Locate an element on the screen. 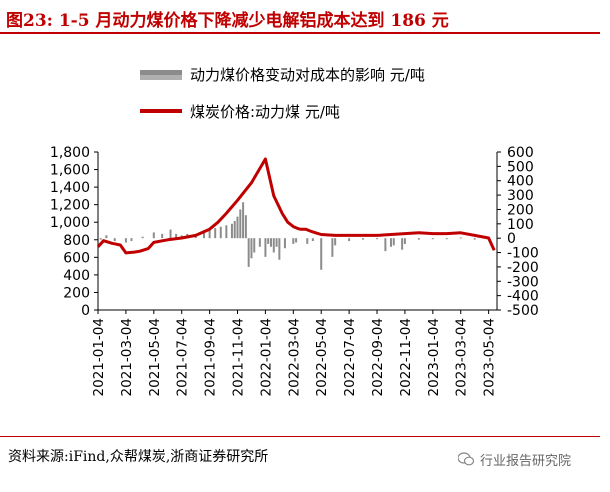 This screenshot has width=610, height=492. left-tick-label: 1,600 is located at coordinates (70, 171).